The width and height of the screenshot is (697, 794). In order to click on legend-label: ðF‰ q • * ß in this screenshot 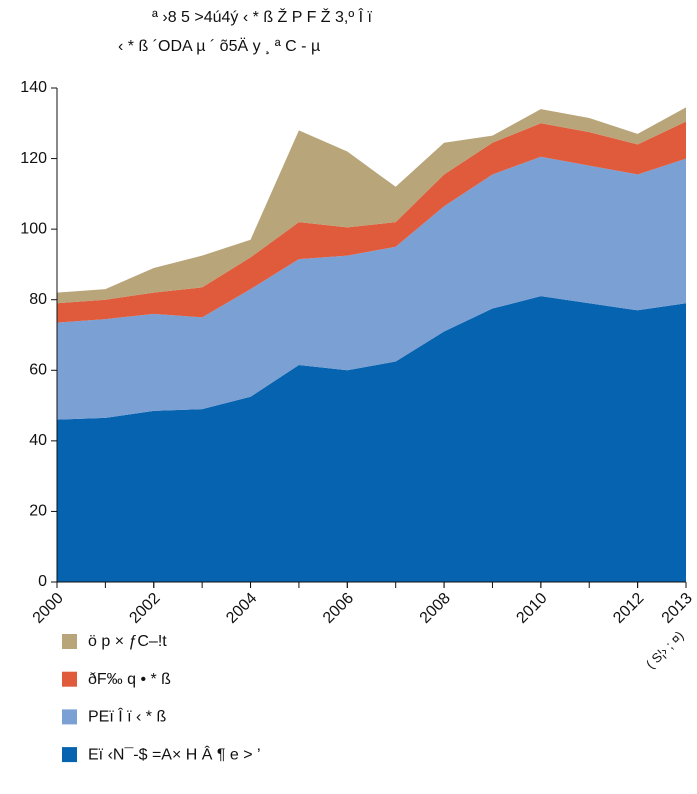, I will do `click(129, 679)`.